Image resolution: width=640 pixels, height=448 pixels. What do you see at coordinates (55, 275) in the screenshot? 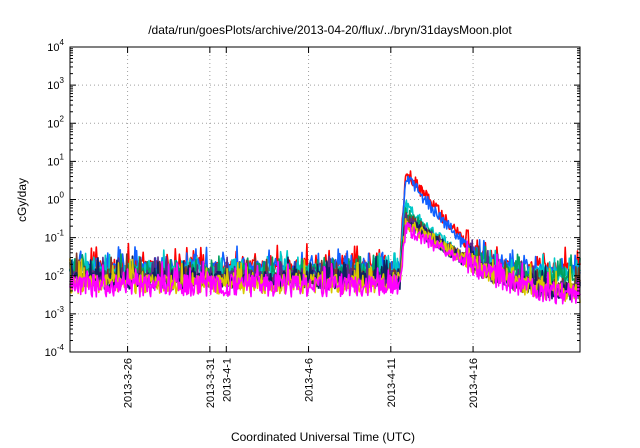
I see `y-tick-label: 10⁻²` at bounding box center [55, 275].